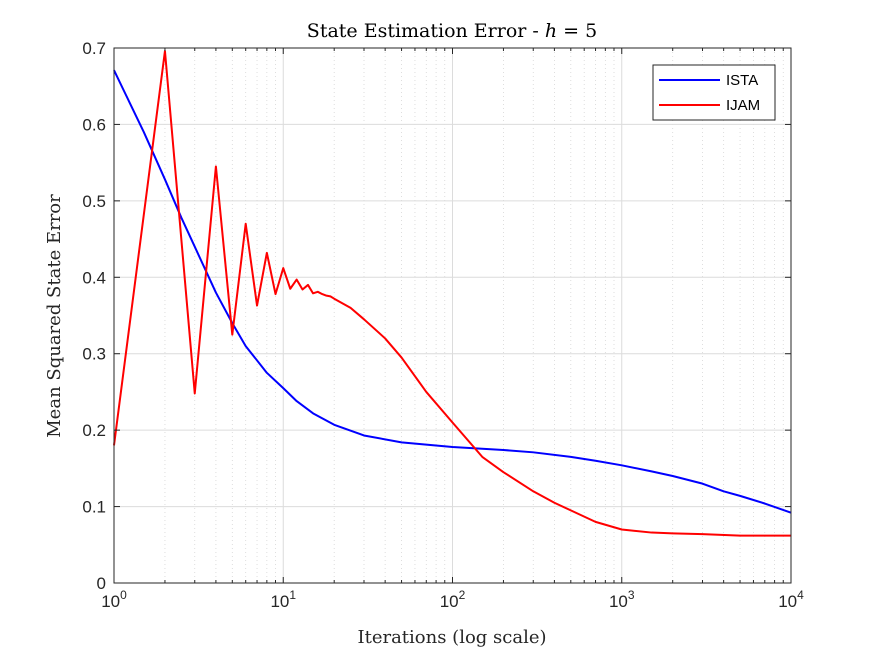 The height and width of the screenshot is (656, 875). I want to click on x-axis-label: Iterations (log scale), so click(451, 637).